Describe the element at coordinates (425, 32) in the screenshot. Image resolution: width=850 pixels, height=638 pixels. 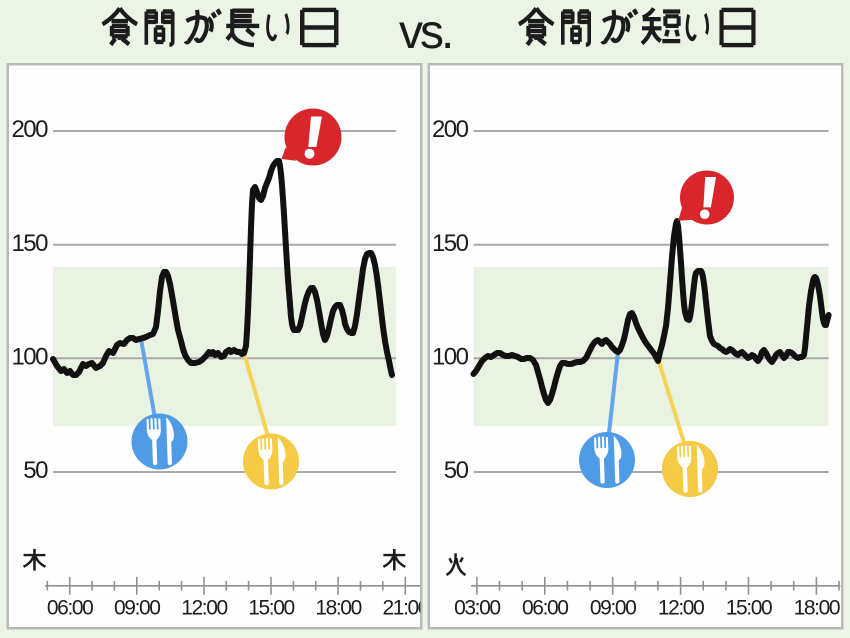
I see `svg-text: vs.` at that location.